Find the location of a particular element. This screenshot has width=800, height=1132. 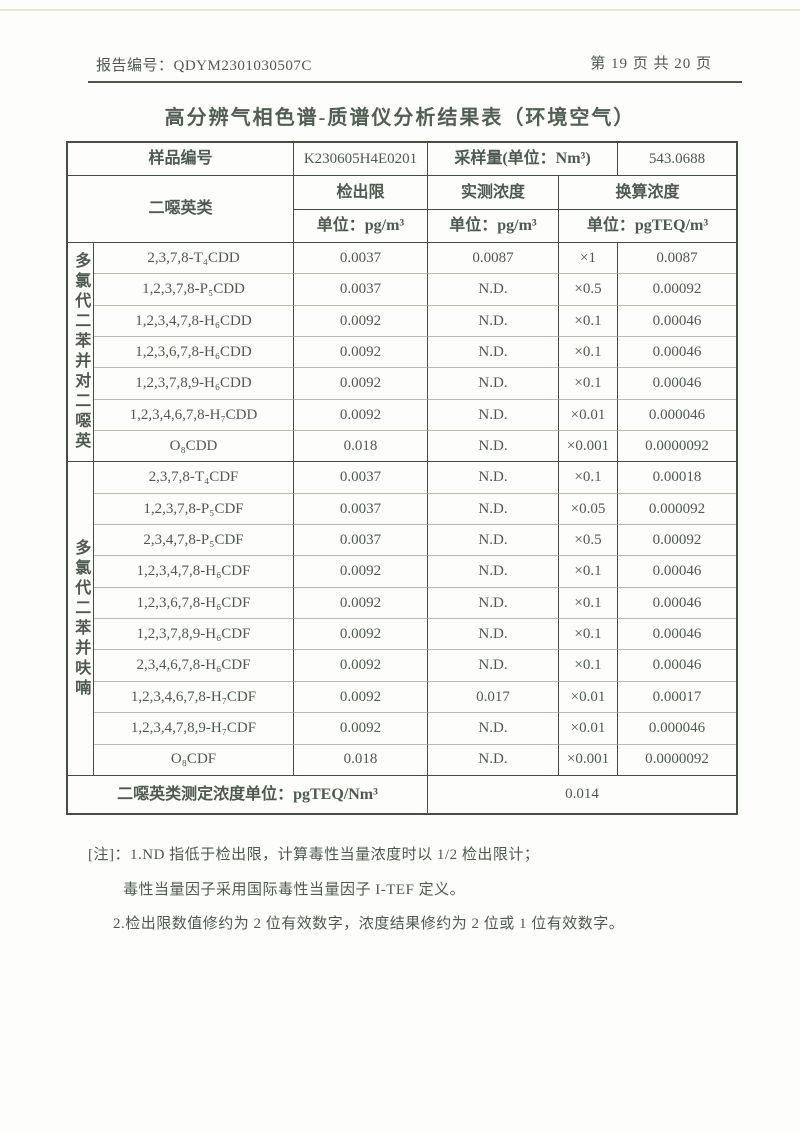

detection-limit-header: 检出限 is located at coordinates (361, 193).